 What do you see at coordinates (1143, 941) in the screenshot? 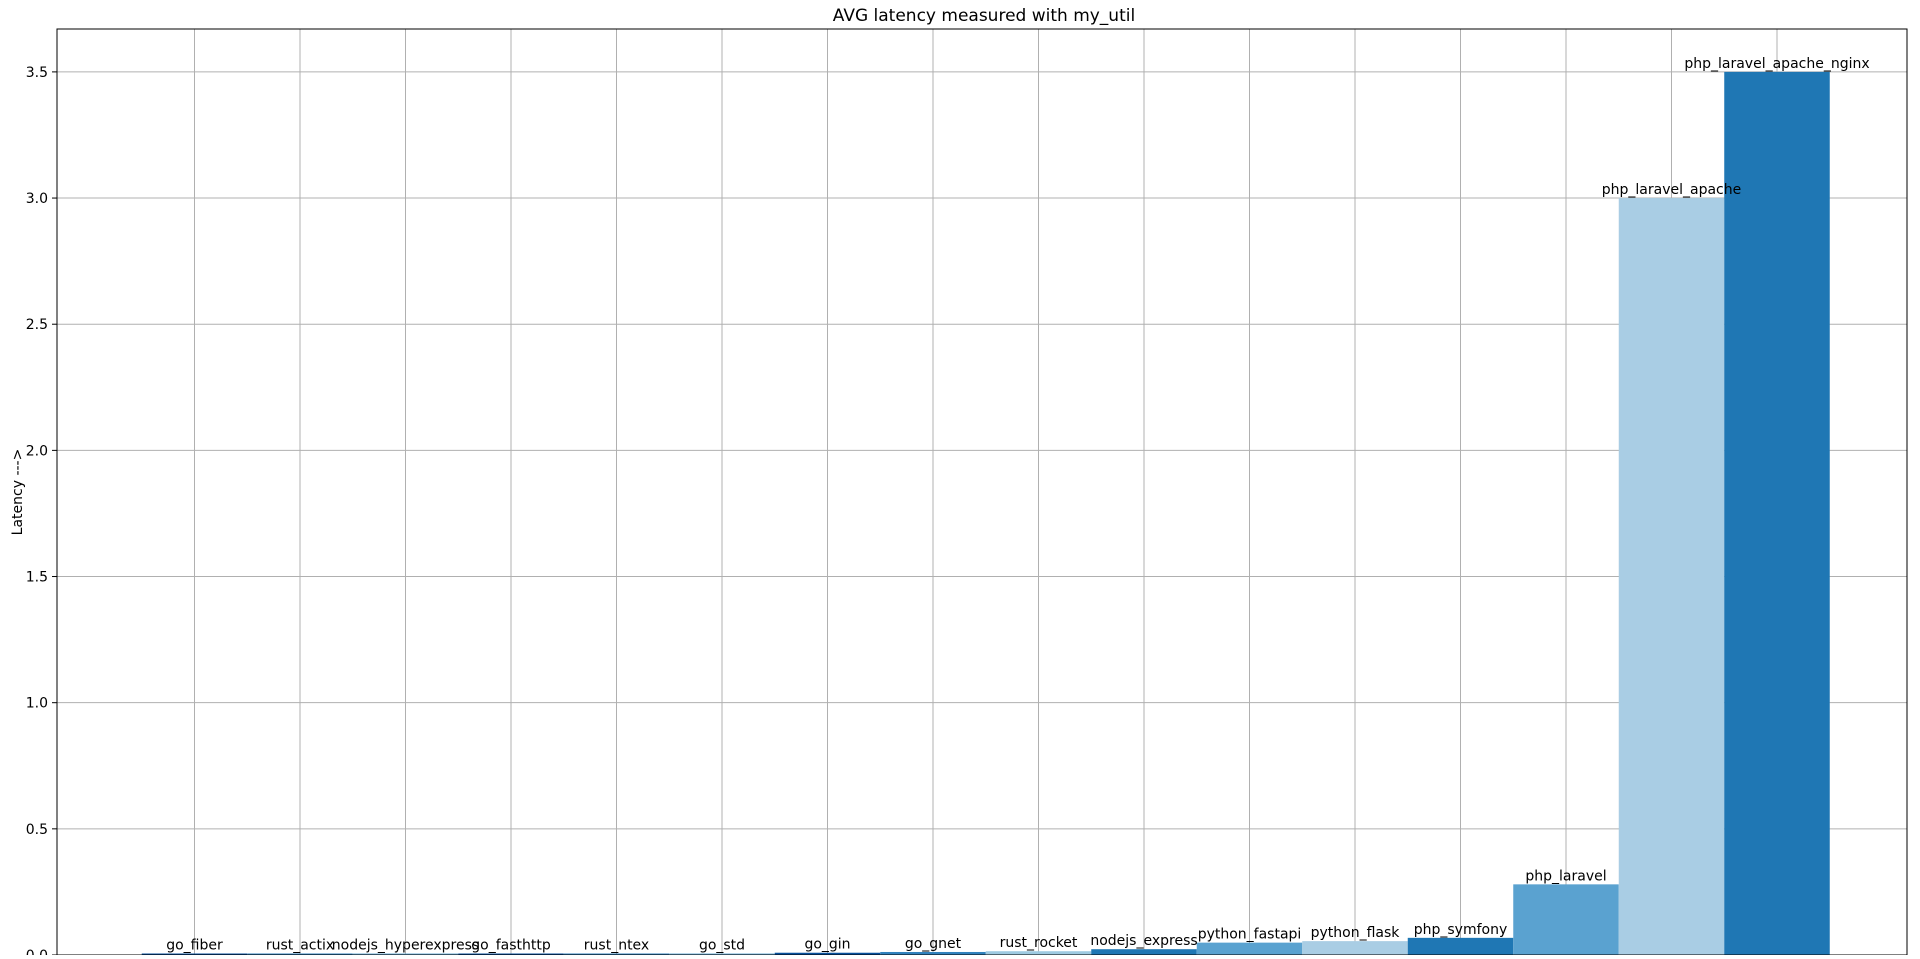
I see `bar-label-nodejs-express: nodejs_express` at bounding box center [1143, 941].